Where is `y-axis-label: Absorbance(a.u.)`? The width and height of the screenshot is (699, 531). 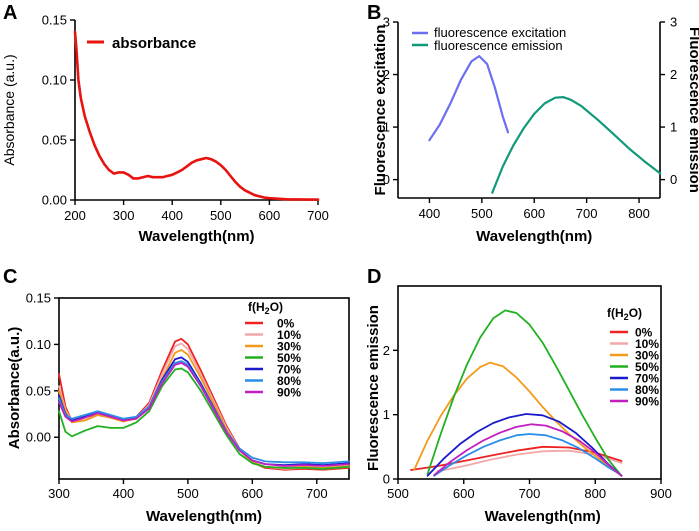
y-axis-label: Absorbance(a.u.) is located at coordinates (14, 388).